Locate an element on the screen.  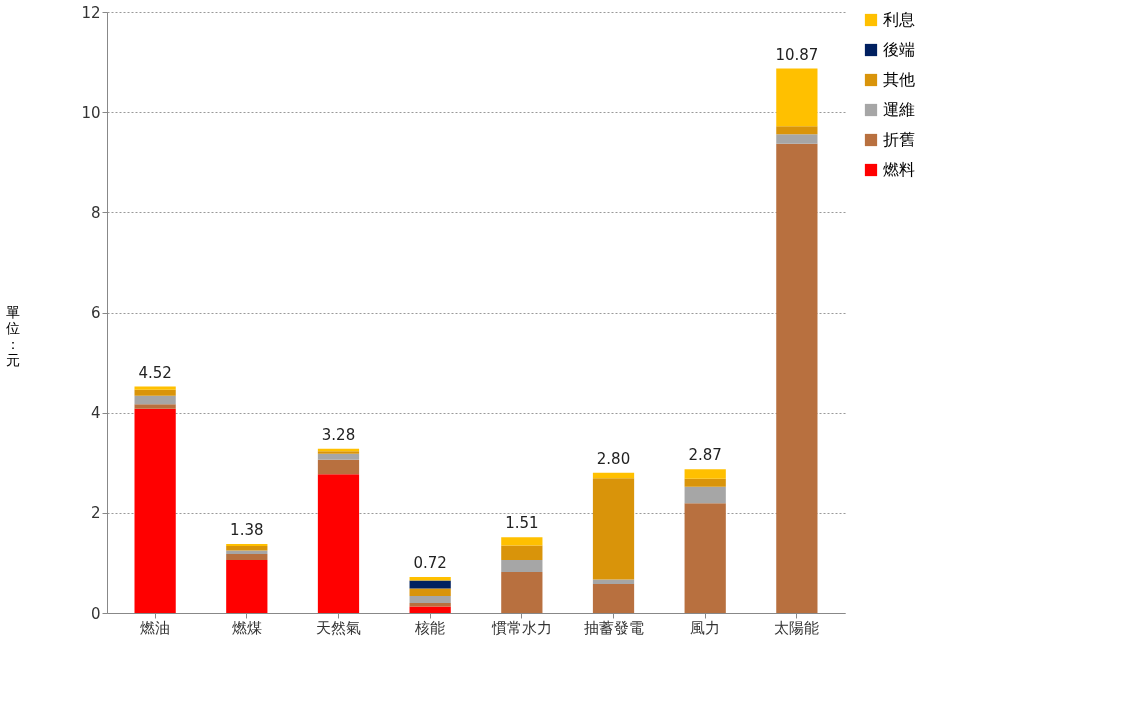
y-tick-label: 8 is located at coordinates (95, 212).